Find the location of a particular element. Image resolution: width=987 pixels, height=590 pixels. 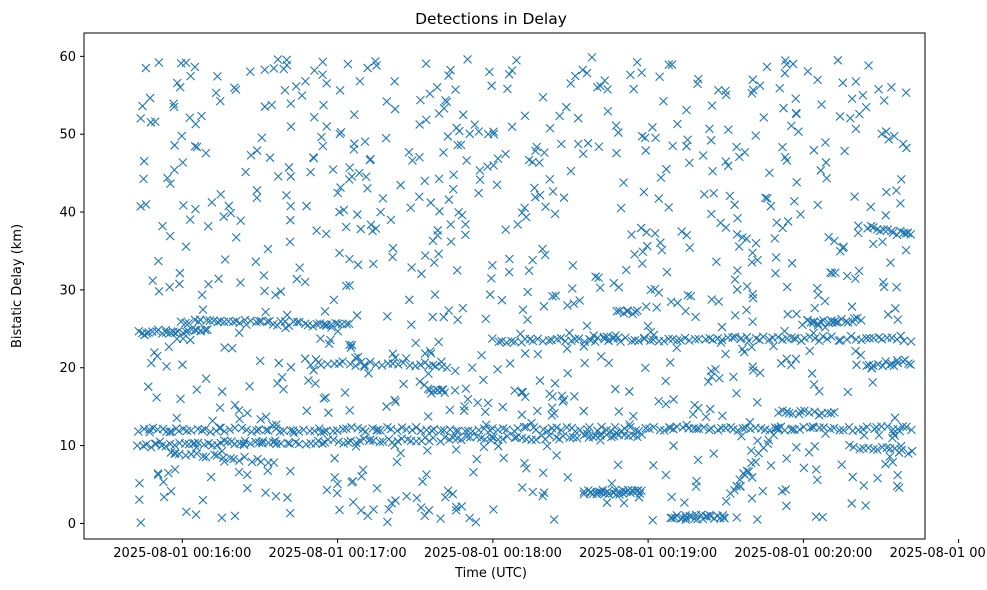

y-tick-label: 60 is located at coordinates (67, 57).